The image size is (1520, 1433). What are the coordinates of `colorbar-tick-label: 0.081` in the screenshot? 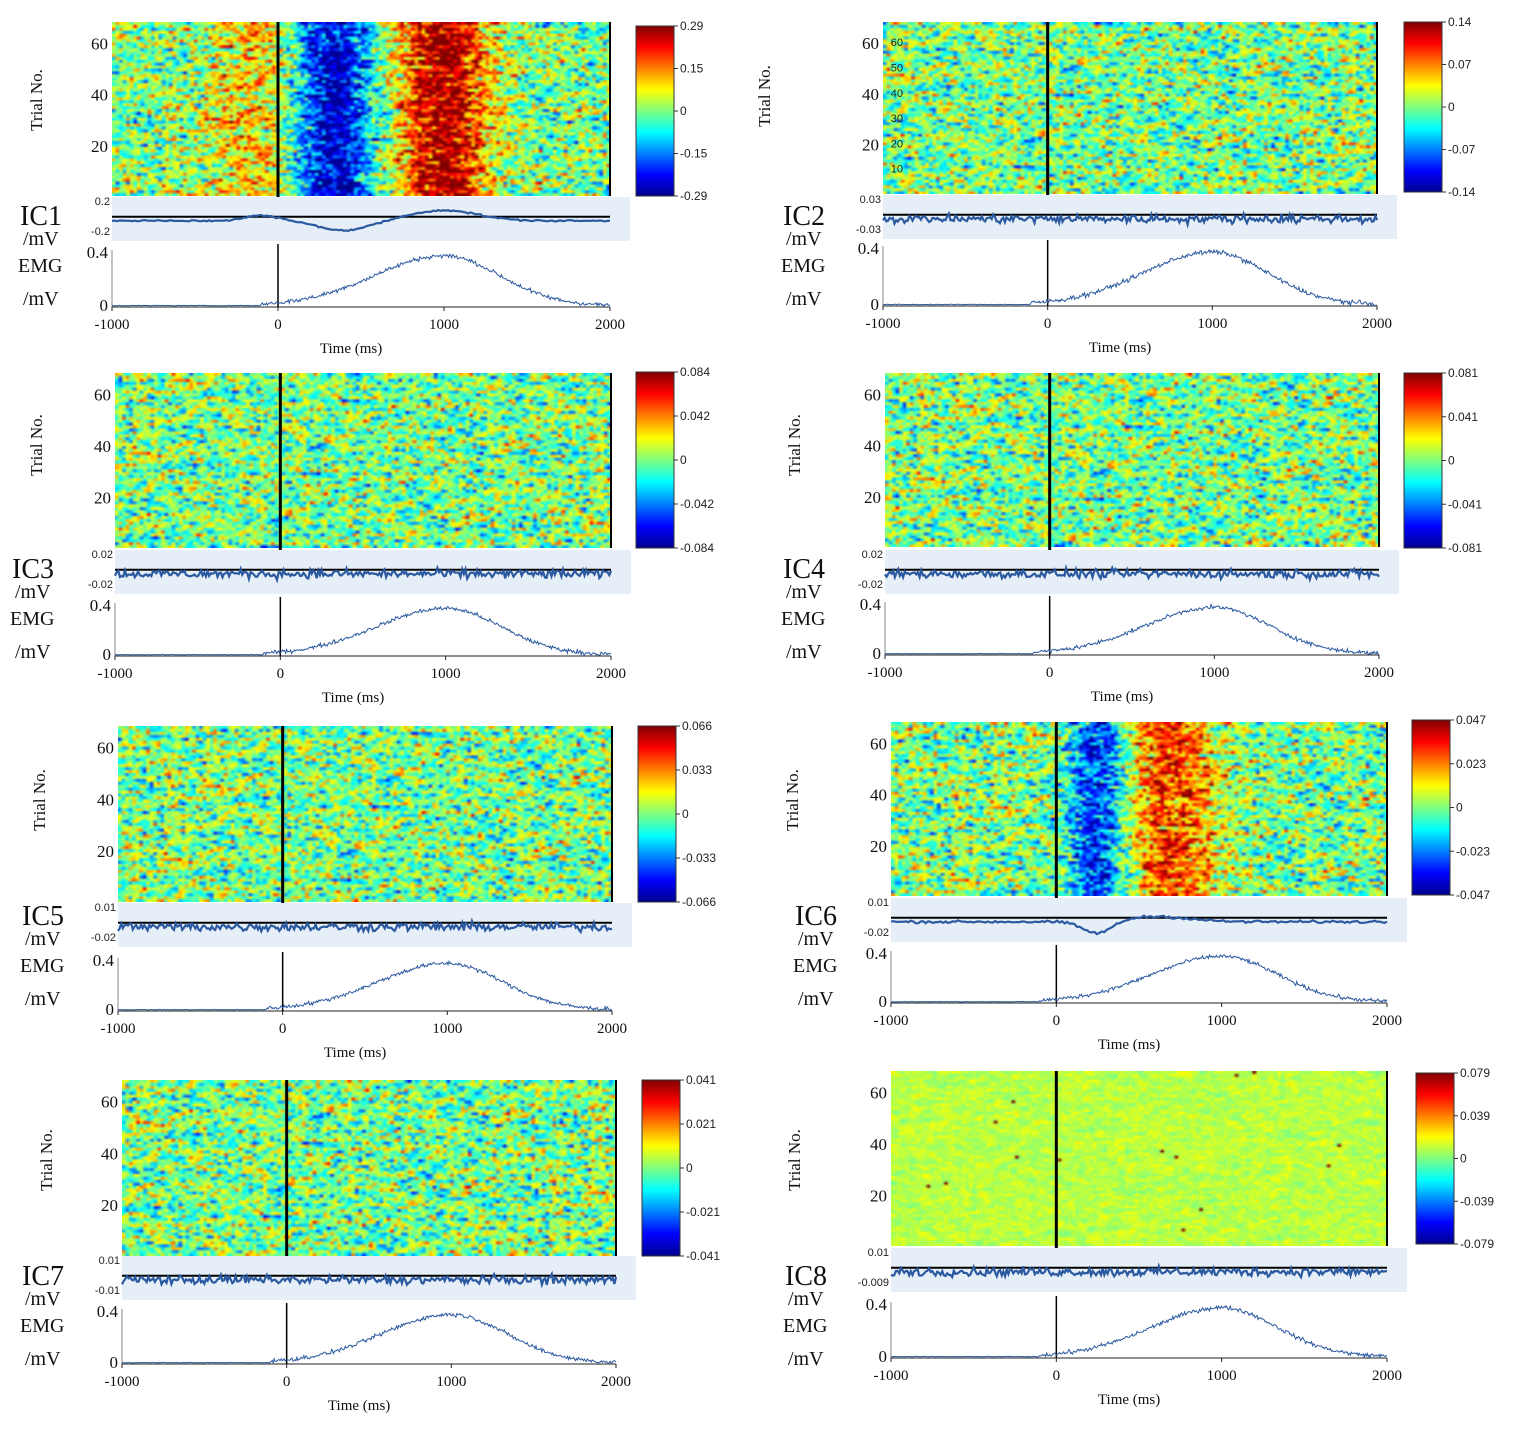 It's located at (1463, 373).